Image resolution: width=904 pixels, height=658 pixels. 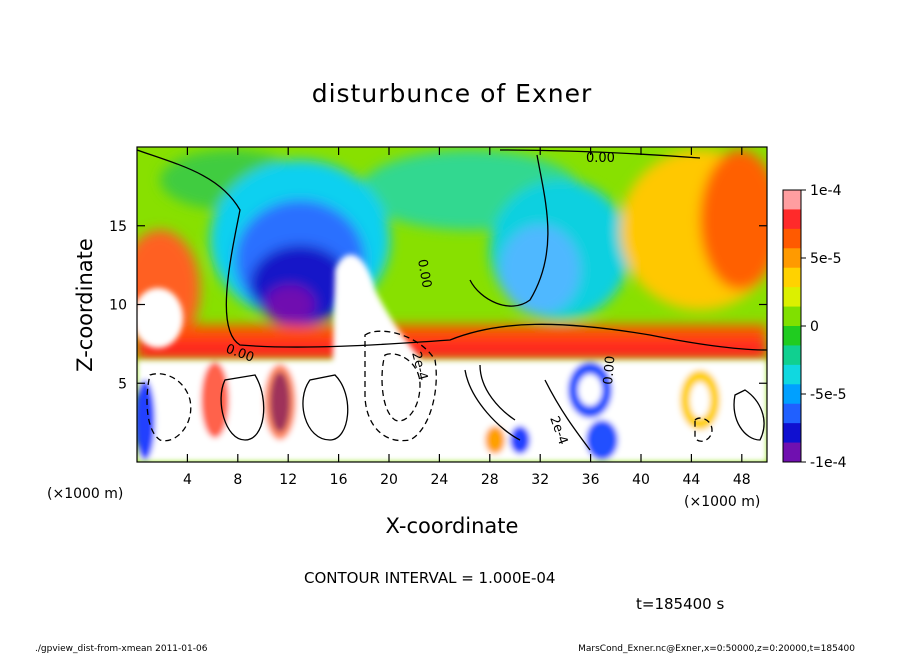 What do you see at coordinates (237, 480) in the screenshot?
I see `x-tick-label: 8` at bounding box center [237, 480].